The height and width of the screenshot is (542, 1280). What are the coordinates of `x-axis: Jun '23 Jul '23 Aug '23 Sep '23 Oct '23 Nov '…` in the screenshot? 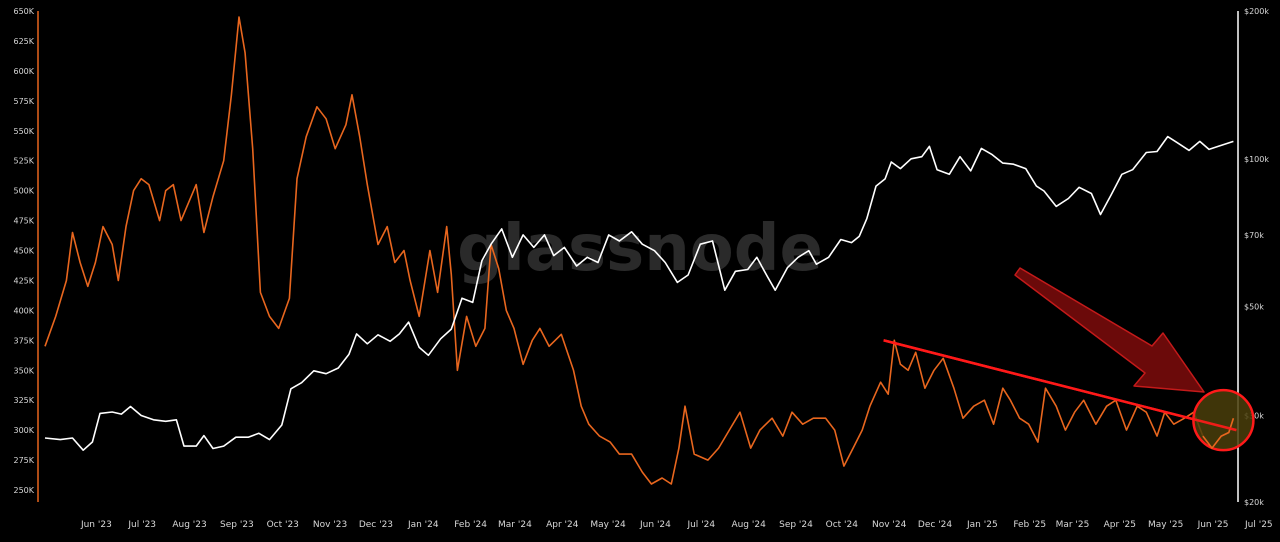 It's located at (676, 525).